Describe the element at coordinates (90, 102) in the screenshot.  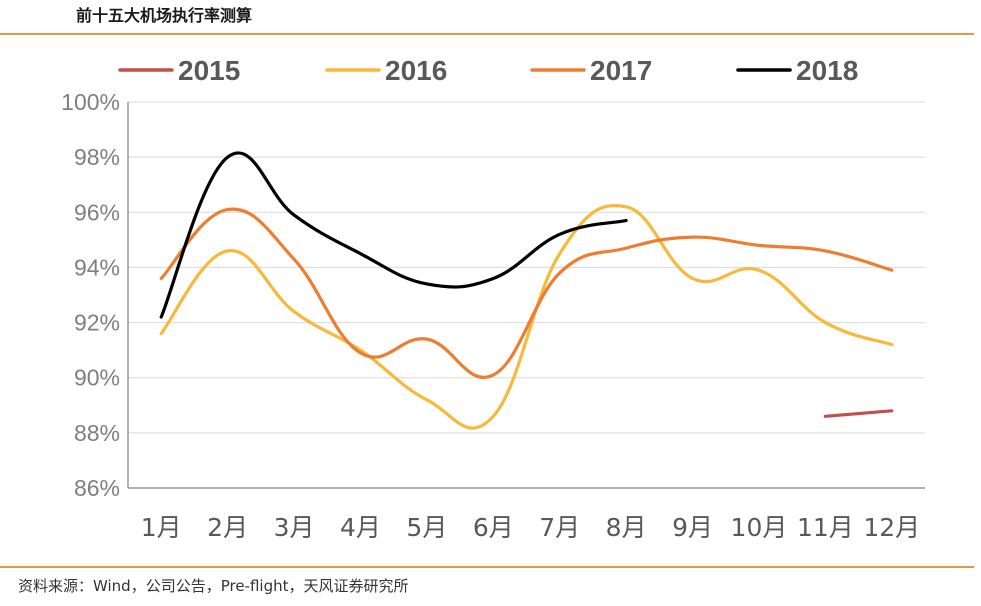
I see `y-tick-label: 100%` at that location.